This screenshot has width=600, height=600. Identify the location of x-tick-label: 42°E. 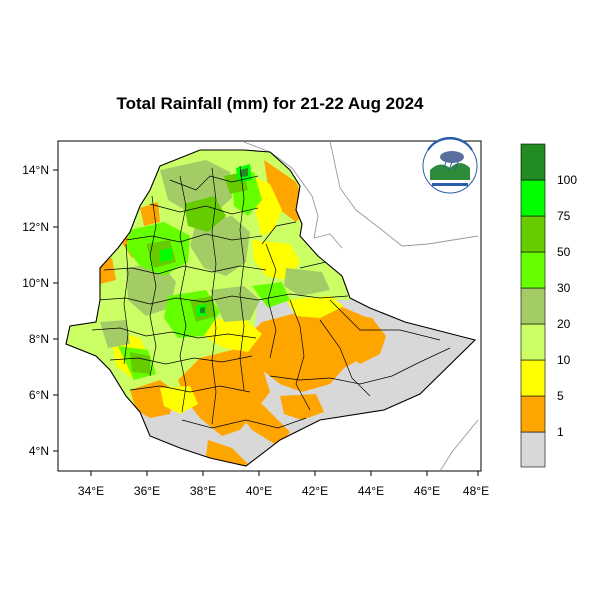
(315, 491).